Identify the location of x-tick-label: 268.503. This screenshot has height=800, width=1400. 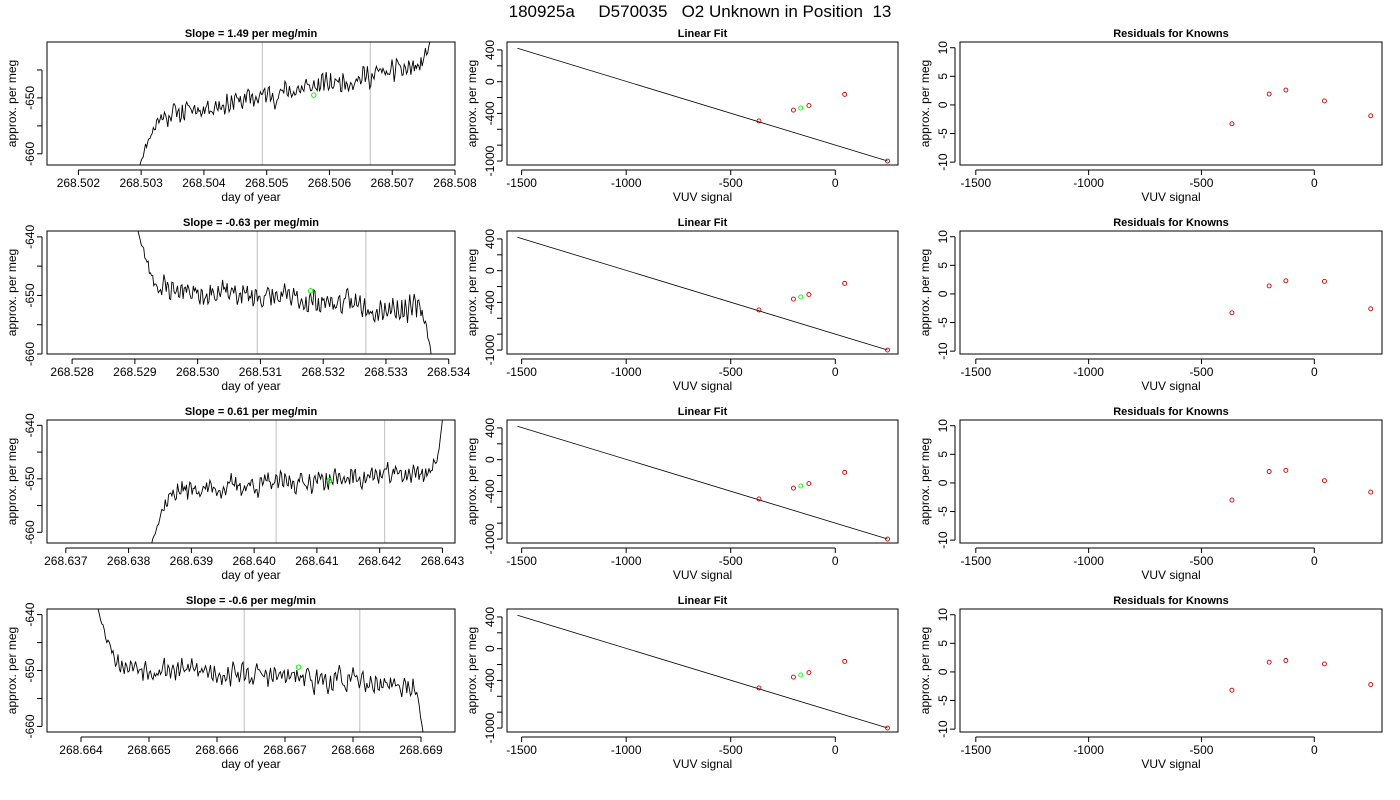
(141, 183).